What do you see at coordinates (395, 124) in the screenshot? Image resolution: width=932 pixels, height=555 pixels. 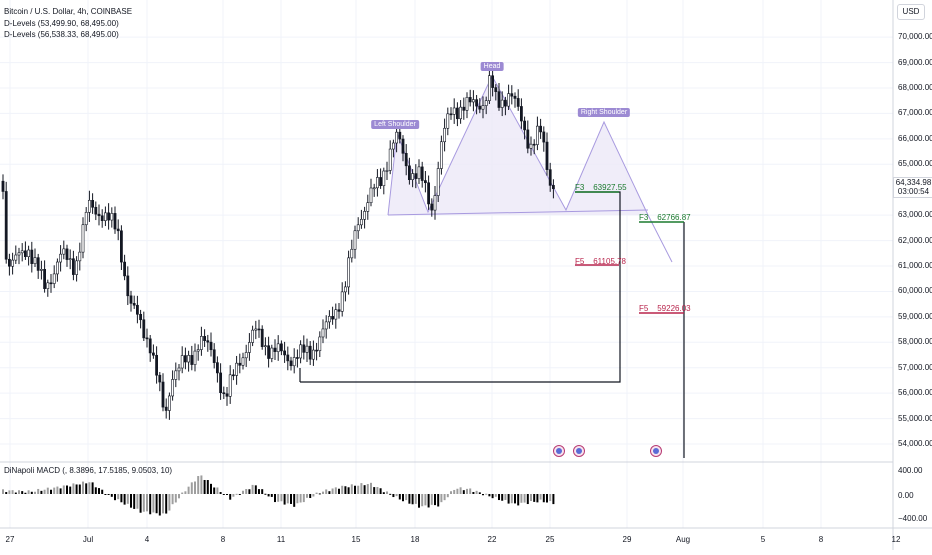 I see `left-shoulder-tag: Left Shoulder` at bounding box center [395, 124].